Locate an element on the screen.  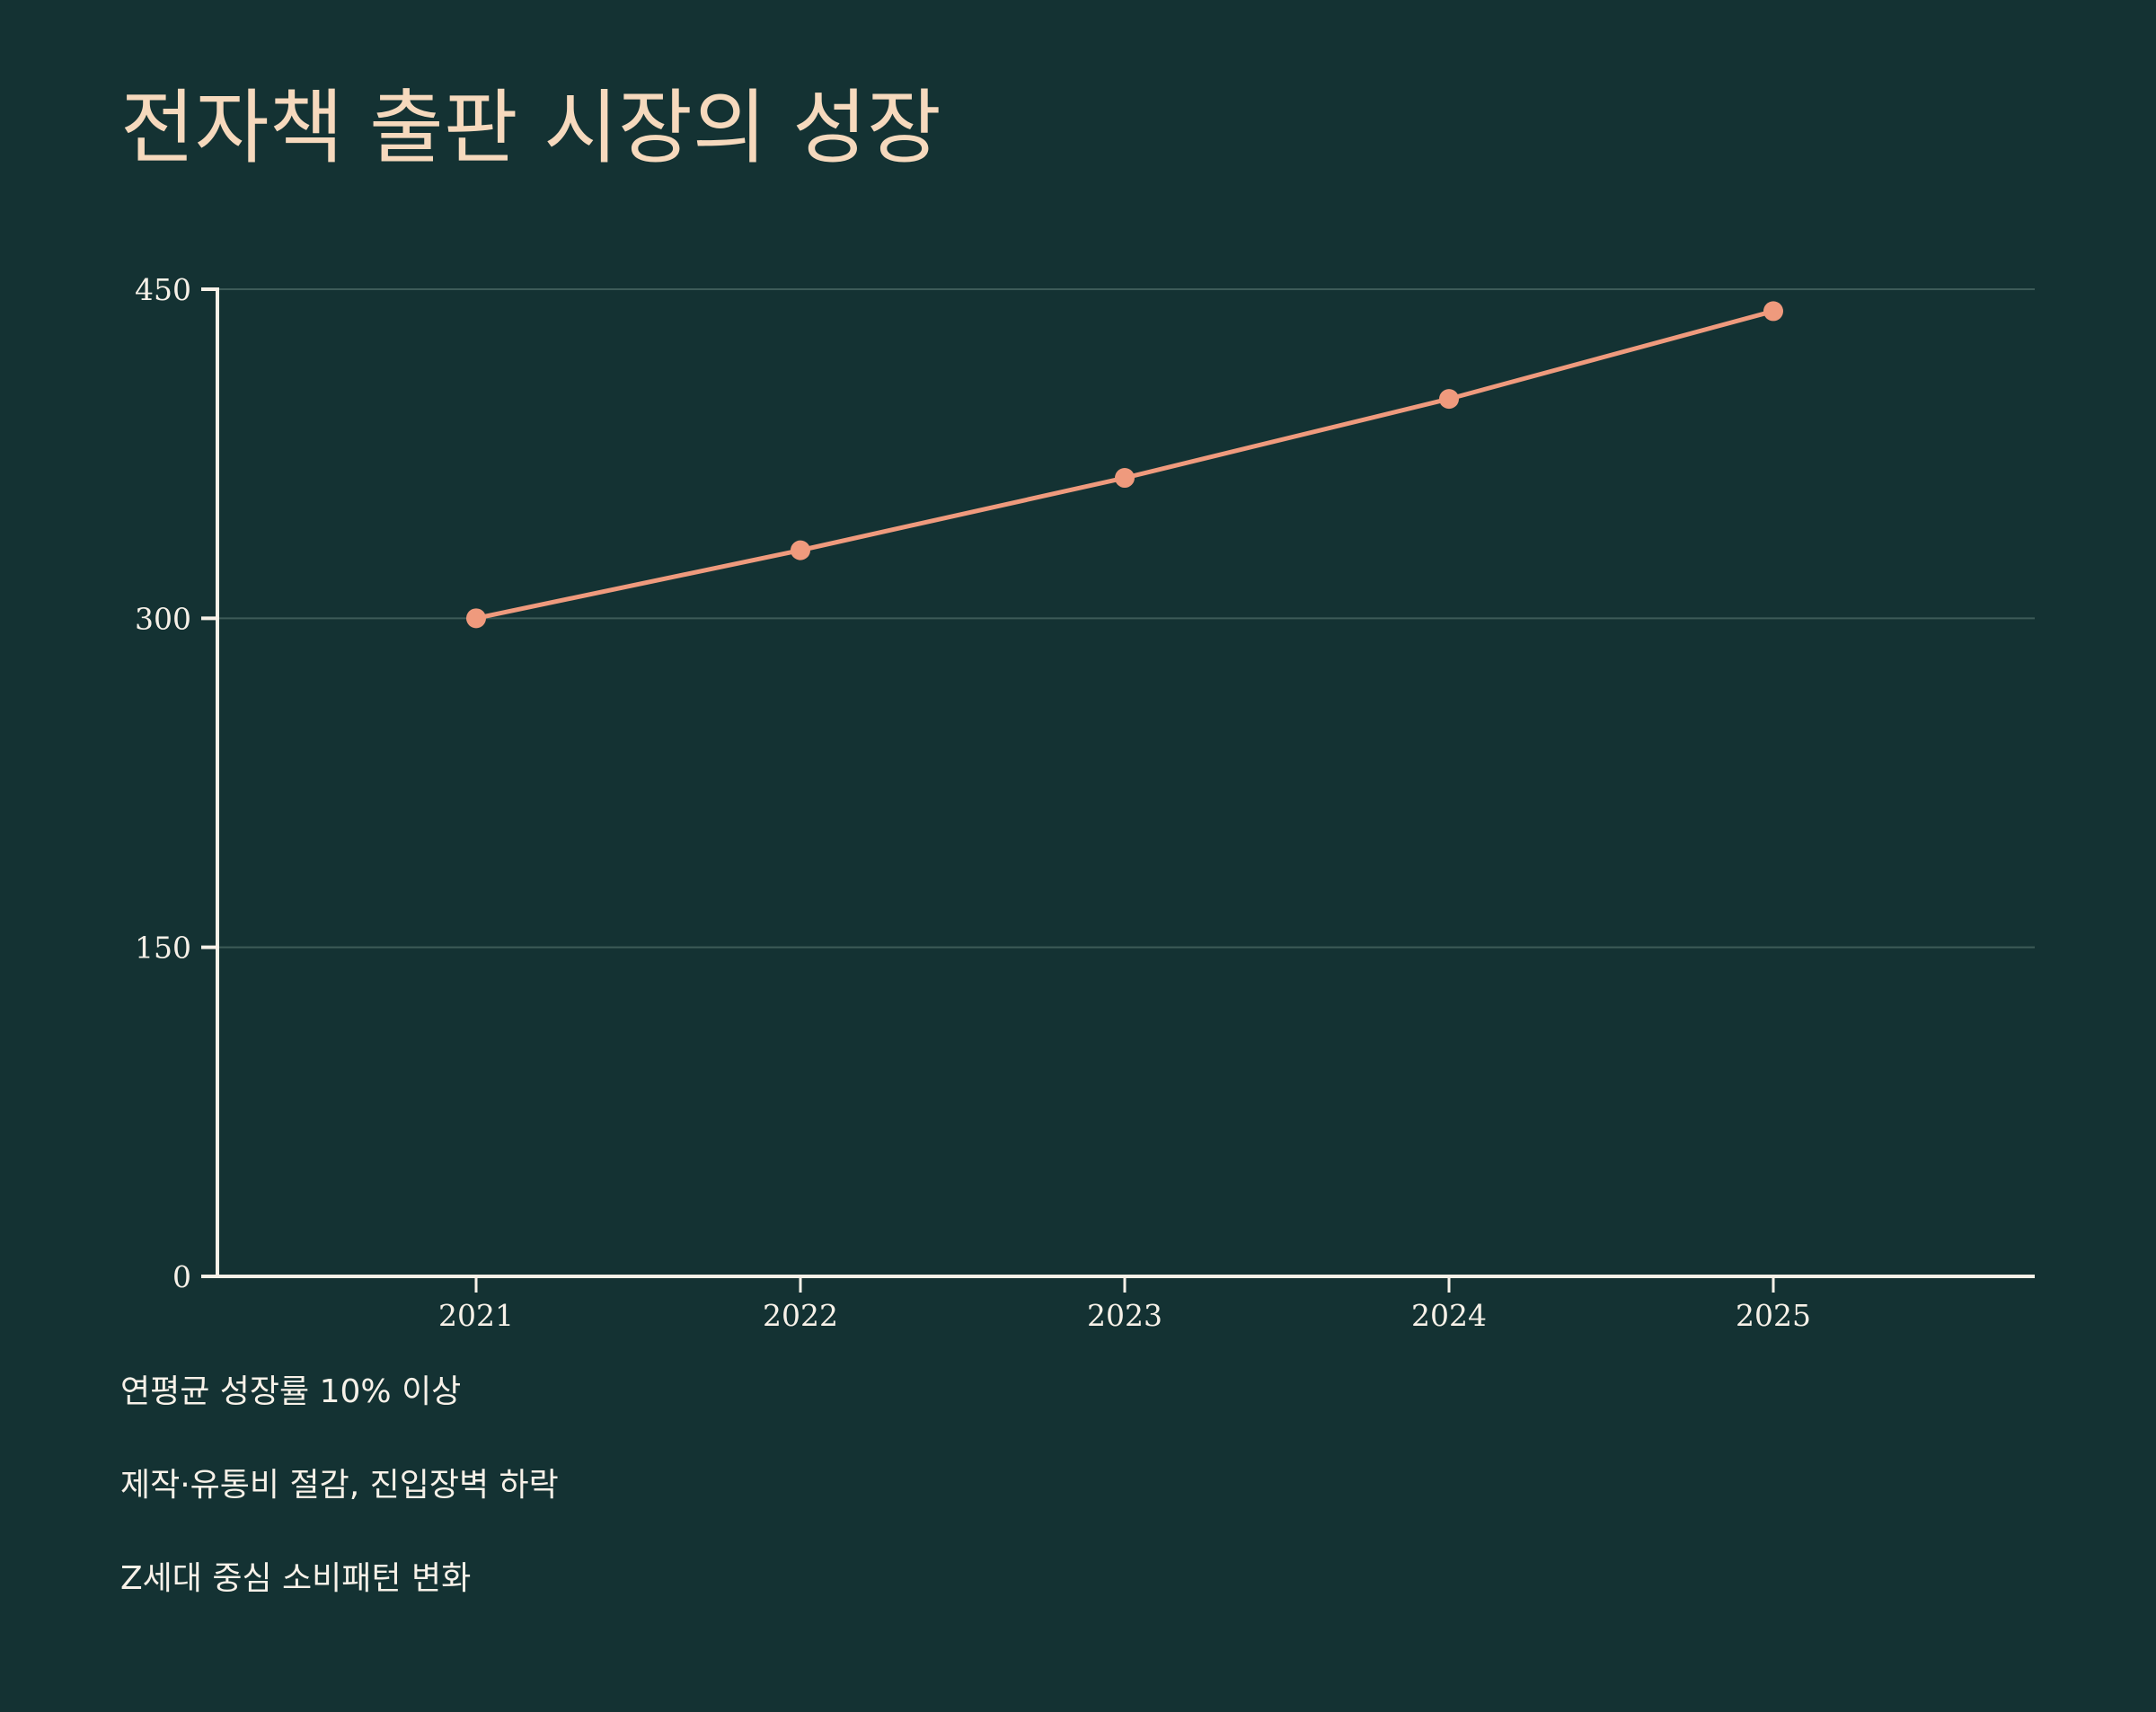
x-tick-label: 2024 is located at coordinates (1449, 1315).